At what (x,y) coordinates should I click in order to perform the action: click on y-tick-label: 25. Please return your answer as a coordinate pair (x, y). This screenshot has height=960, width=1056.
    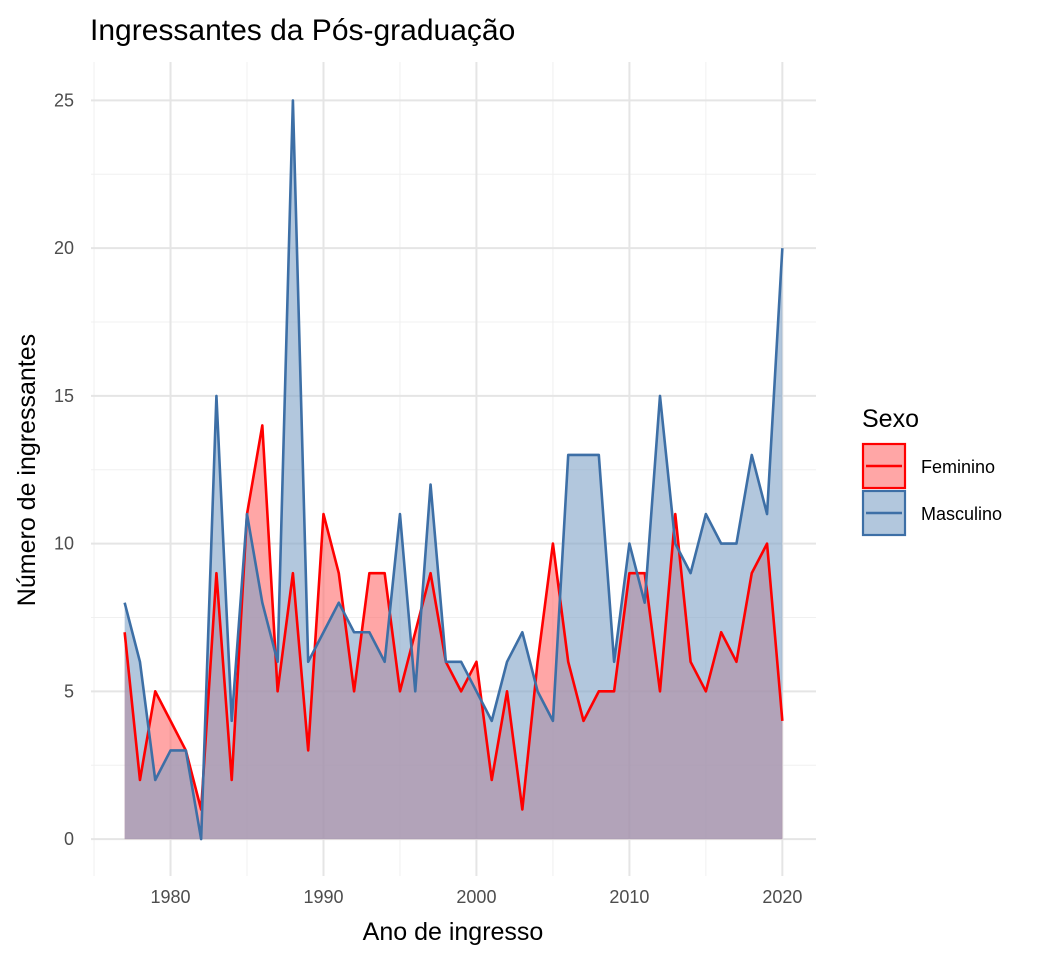
    Looking at the image, I should click on (64, 100).